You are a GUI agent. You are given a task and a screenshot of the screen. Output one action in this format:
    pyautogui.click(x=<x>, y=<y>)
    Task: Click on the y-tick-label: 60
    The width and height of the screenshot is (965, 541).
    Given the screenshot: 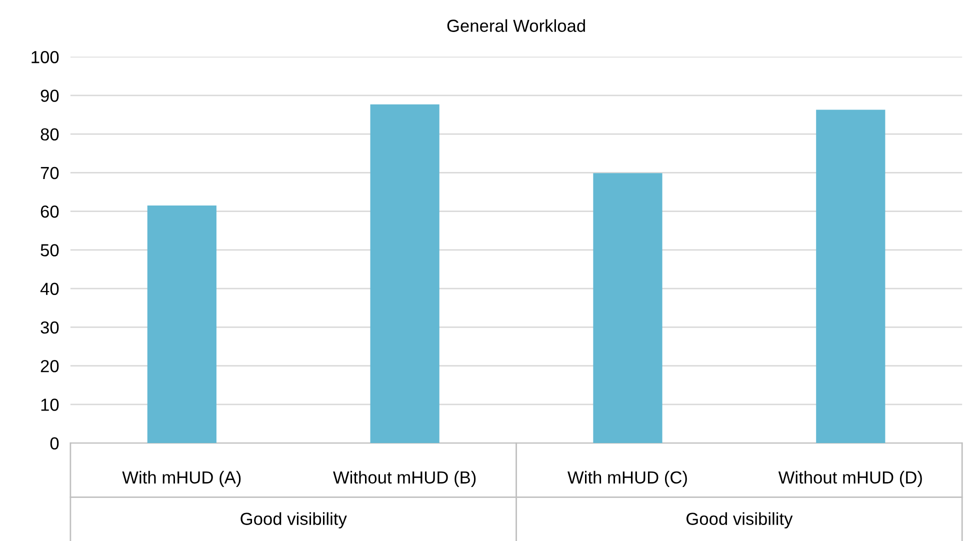 What is the action you would take?
    pyautogui.click(x=49, y=211)
    